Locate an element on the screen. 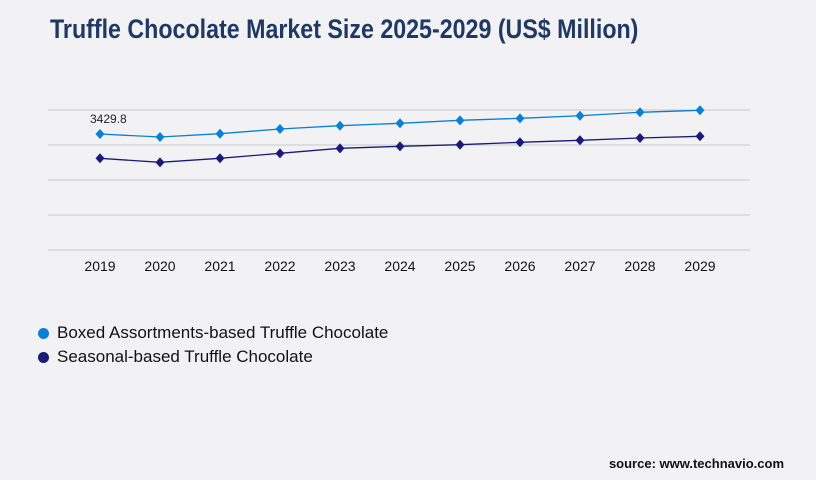  source-text: source: www.technavio.com is located at coordinates (696, 463).